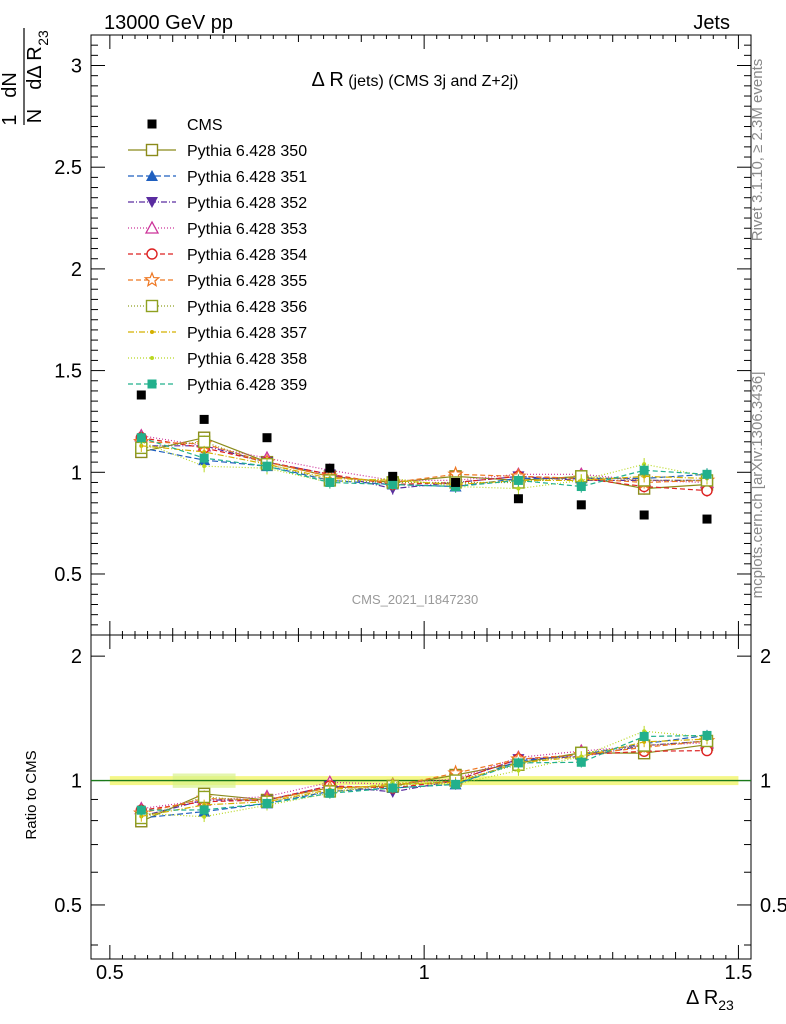  What do you see at coordinates (247, 203) in the screenshot?
I see `legend-label: Pythia 6.428 352` at bounding box center [247, 203].